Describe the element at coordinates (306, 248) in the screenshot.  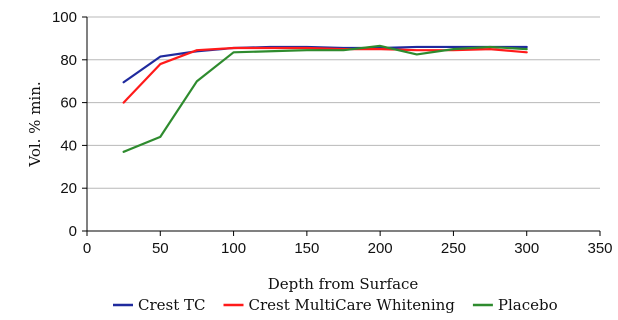
I see `x-tick-label: 150` at that location.